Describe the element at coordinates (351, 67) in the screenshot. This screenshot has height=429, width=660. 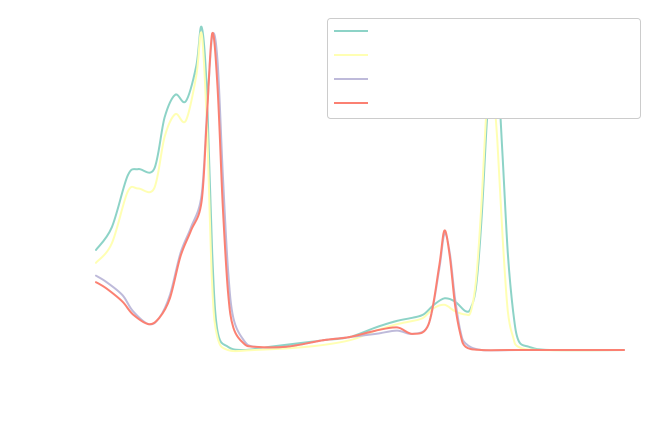
I see `legend-entries` at that location.